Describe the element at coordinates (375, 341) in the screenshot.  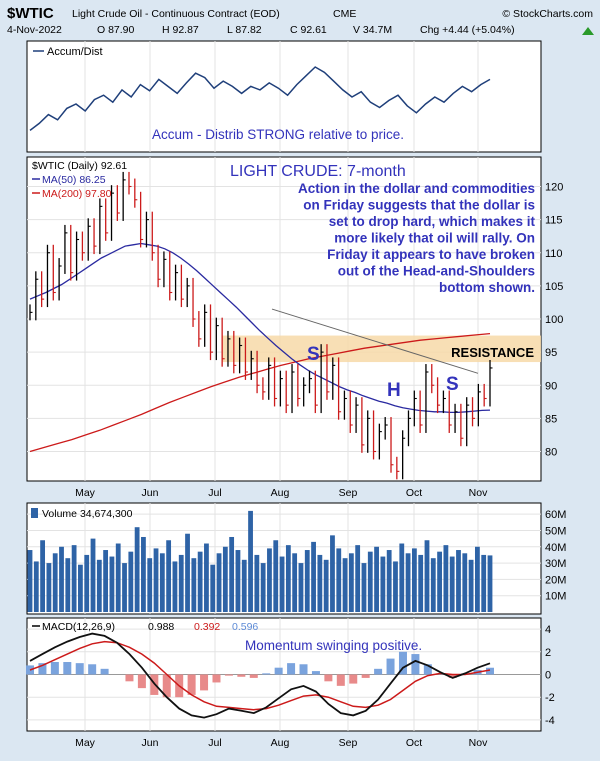
I see `neckline` at that location.